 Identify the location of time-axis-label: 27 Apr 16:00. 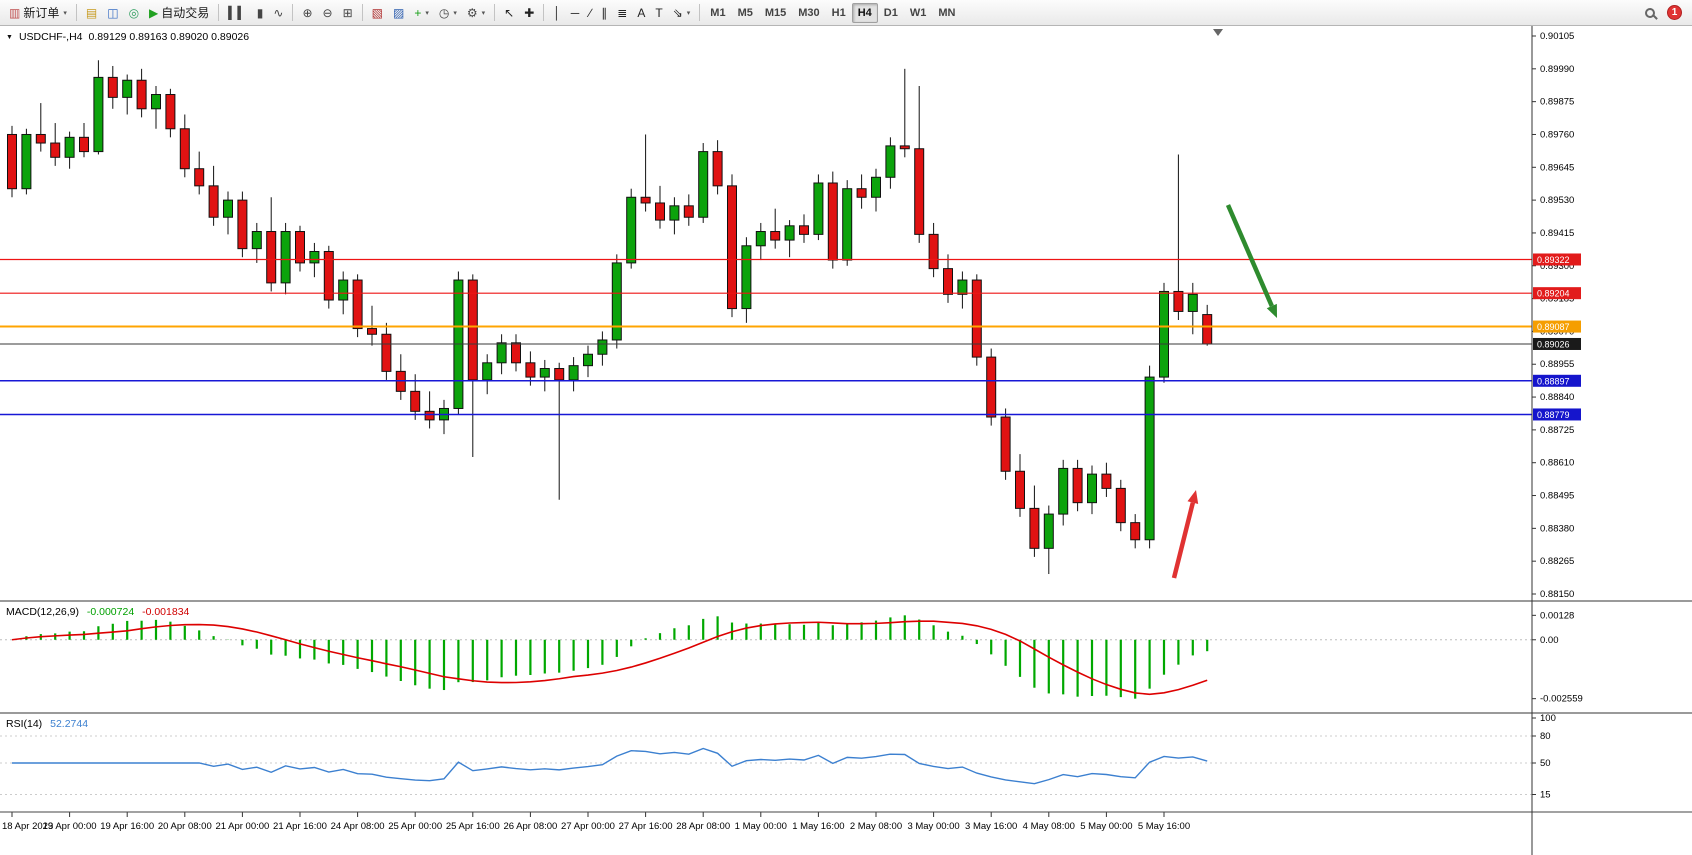
(646, 826).